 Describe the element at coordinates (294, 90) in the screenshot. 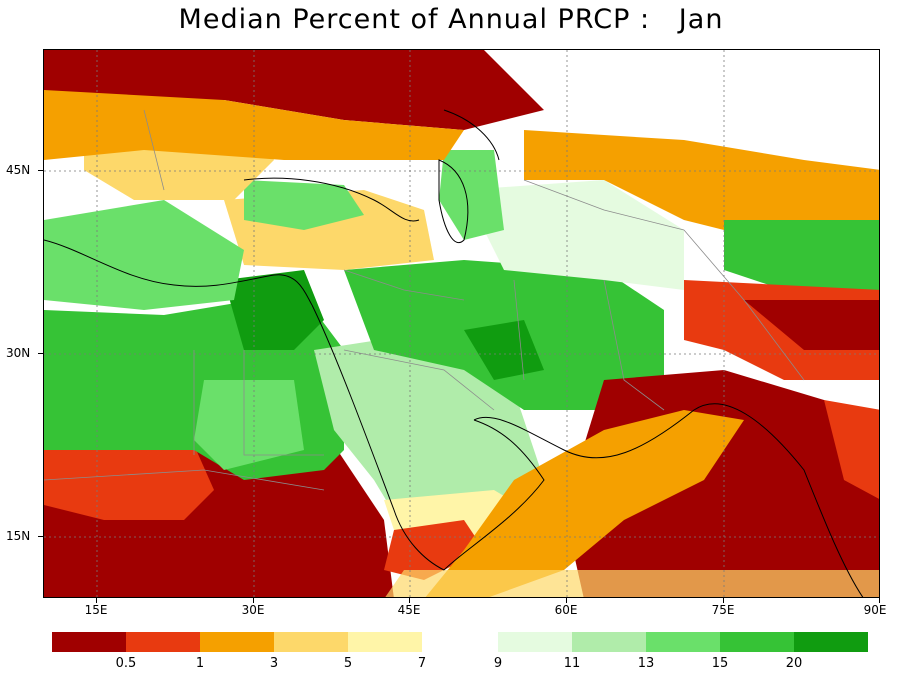

I see `region-north-belt` at that location.